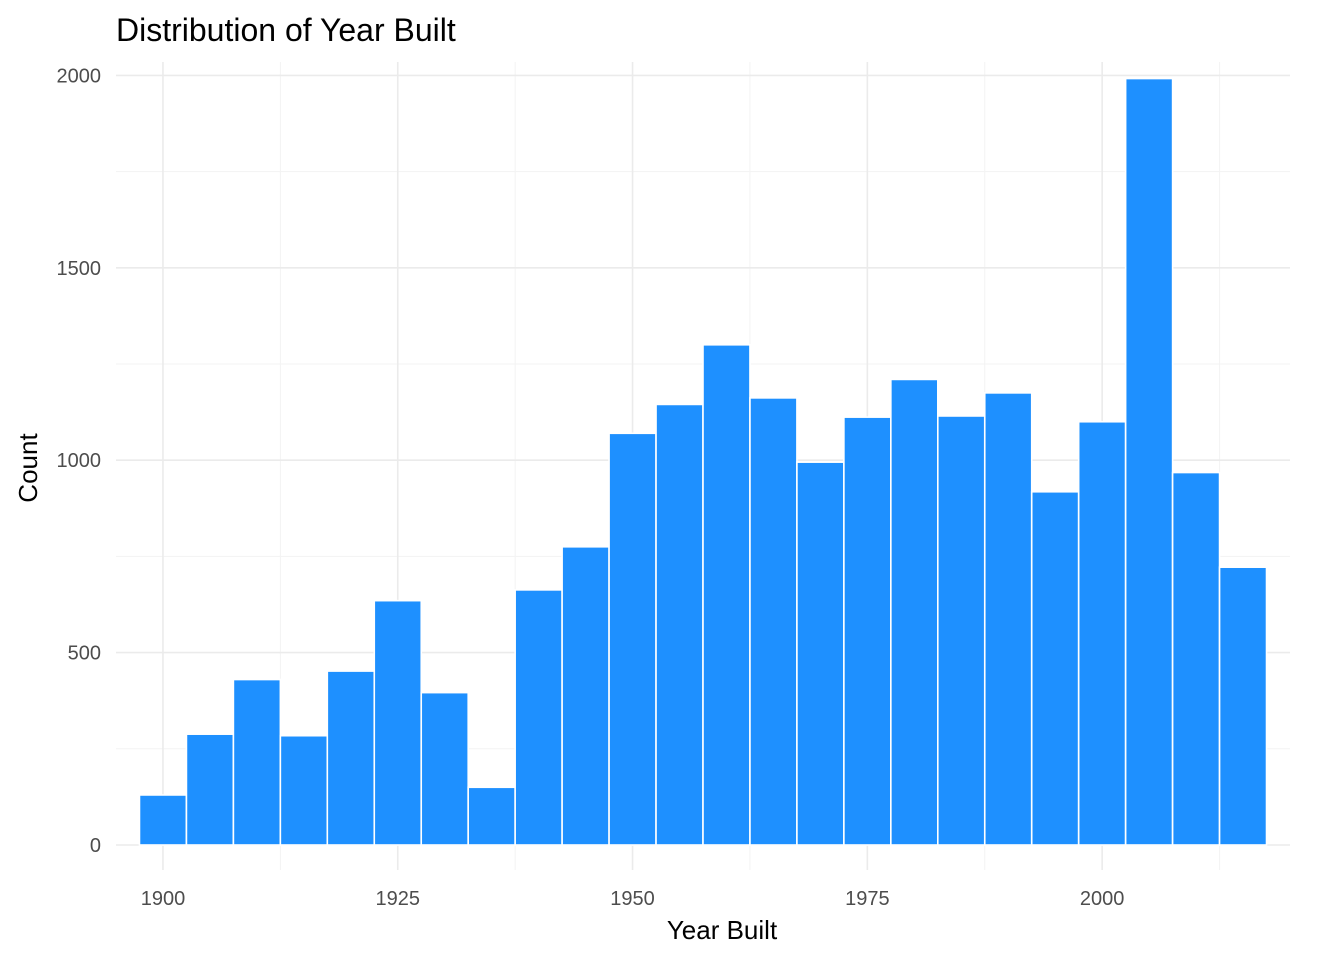 The image size is (1344, 960). Describe the element at coordinates (95, 846) in the screenshot. I see `y-tick-label-0: 0` at that location.